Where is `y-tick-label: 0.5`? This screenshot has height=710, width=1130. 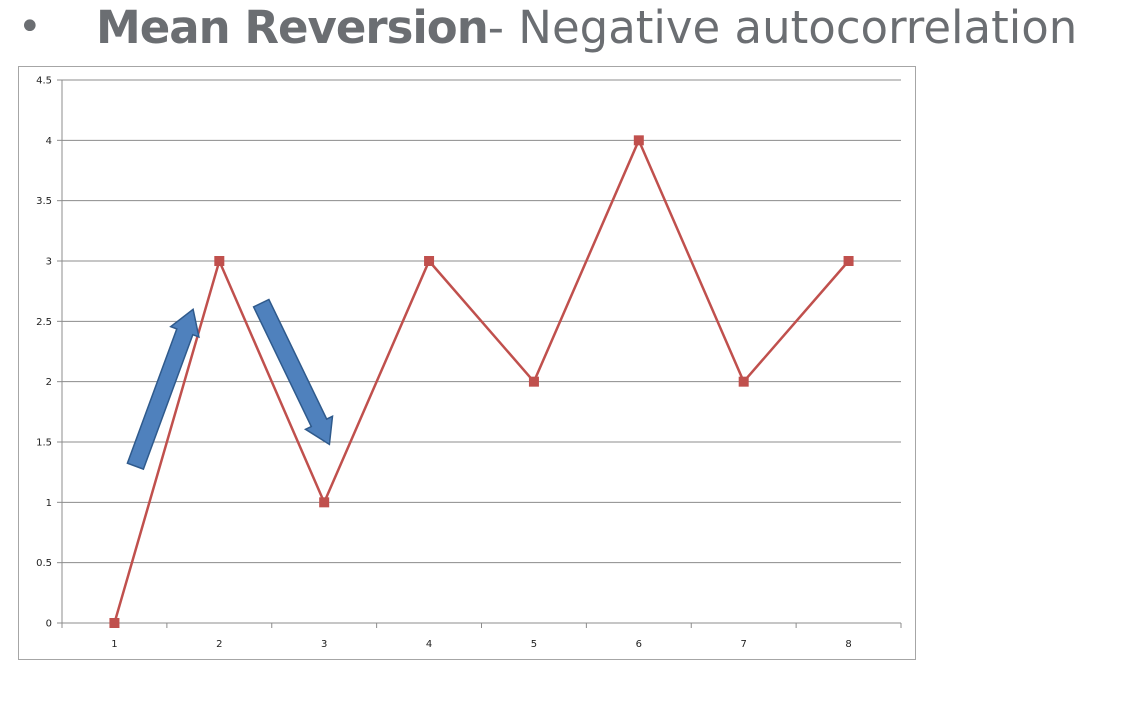
y-tick-label: 0.5 is located at coordinates (44, 563).